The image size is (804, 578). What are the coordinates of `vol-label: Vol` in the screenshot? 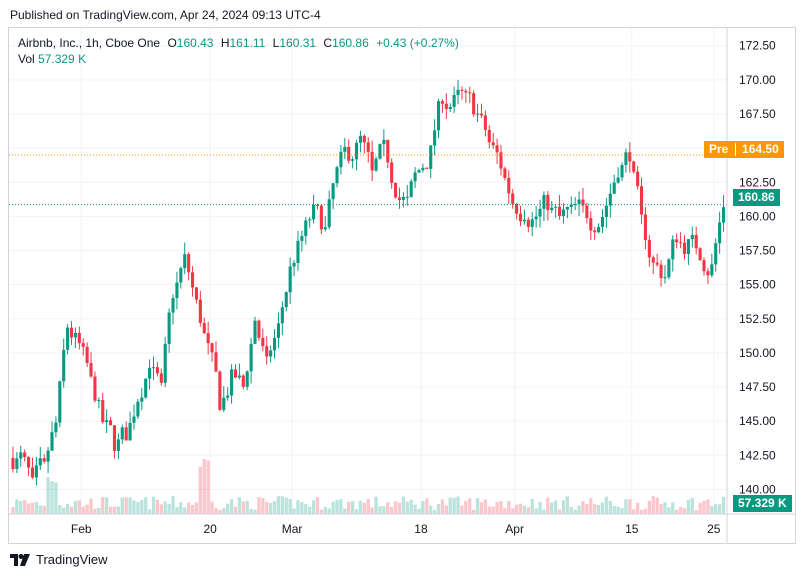 It's located at (26, 59).